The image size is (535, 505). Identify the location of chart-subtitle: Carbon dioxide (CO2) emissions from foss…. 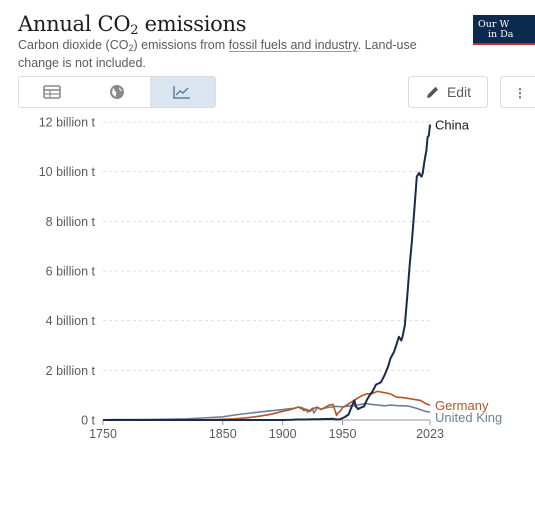
(217, 54).